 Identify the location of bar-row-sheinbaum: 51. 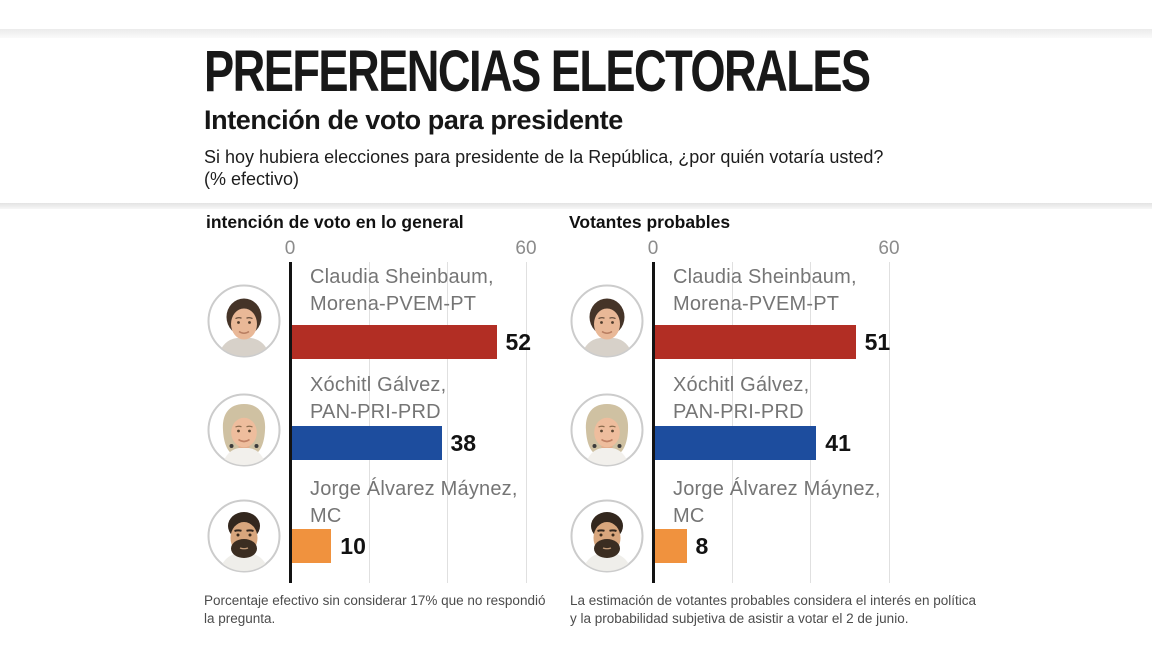
(772, 342).